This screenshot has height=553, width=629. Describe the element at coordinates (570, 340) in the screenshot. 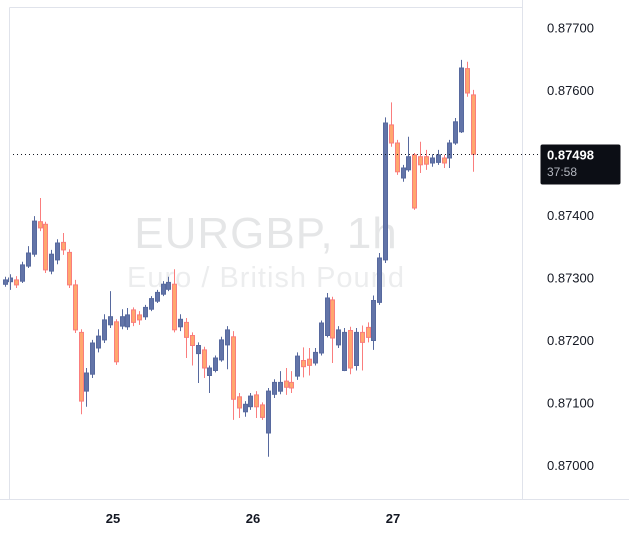

I see `price-axis-label: 0.87200` at that location.